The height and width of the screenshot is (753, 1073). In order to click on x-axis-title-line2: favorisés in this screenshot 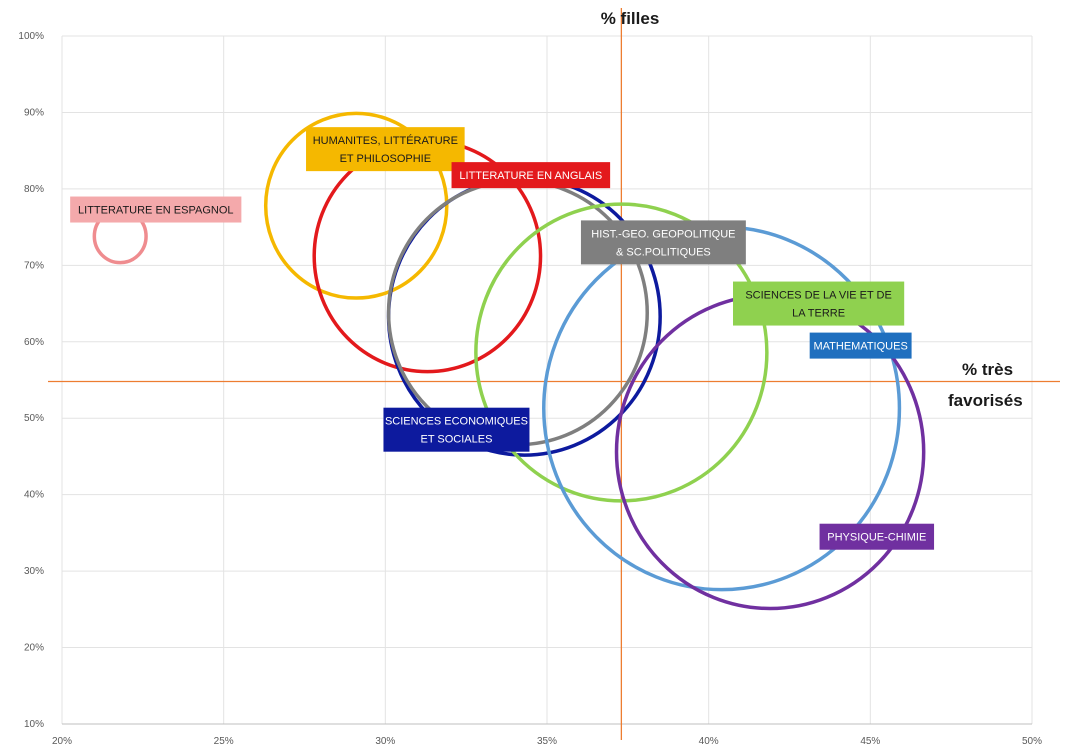, I will do `click(985, 400)`.